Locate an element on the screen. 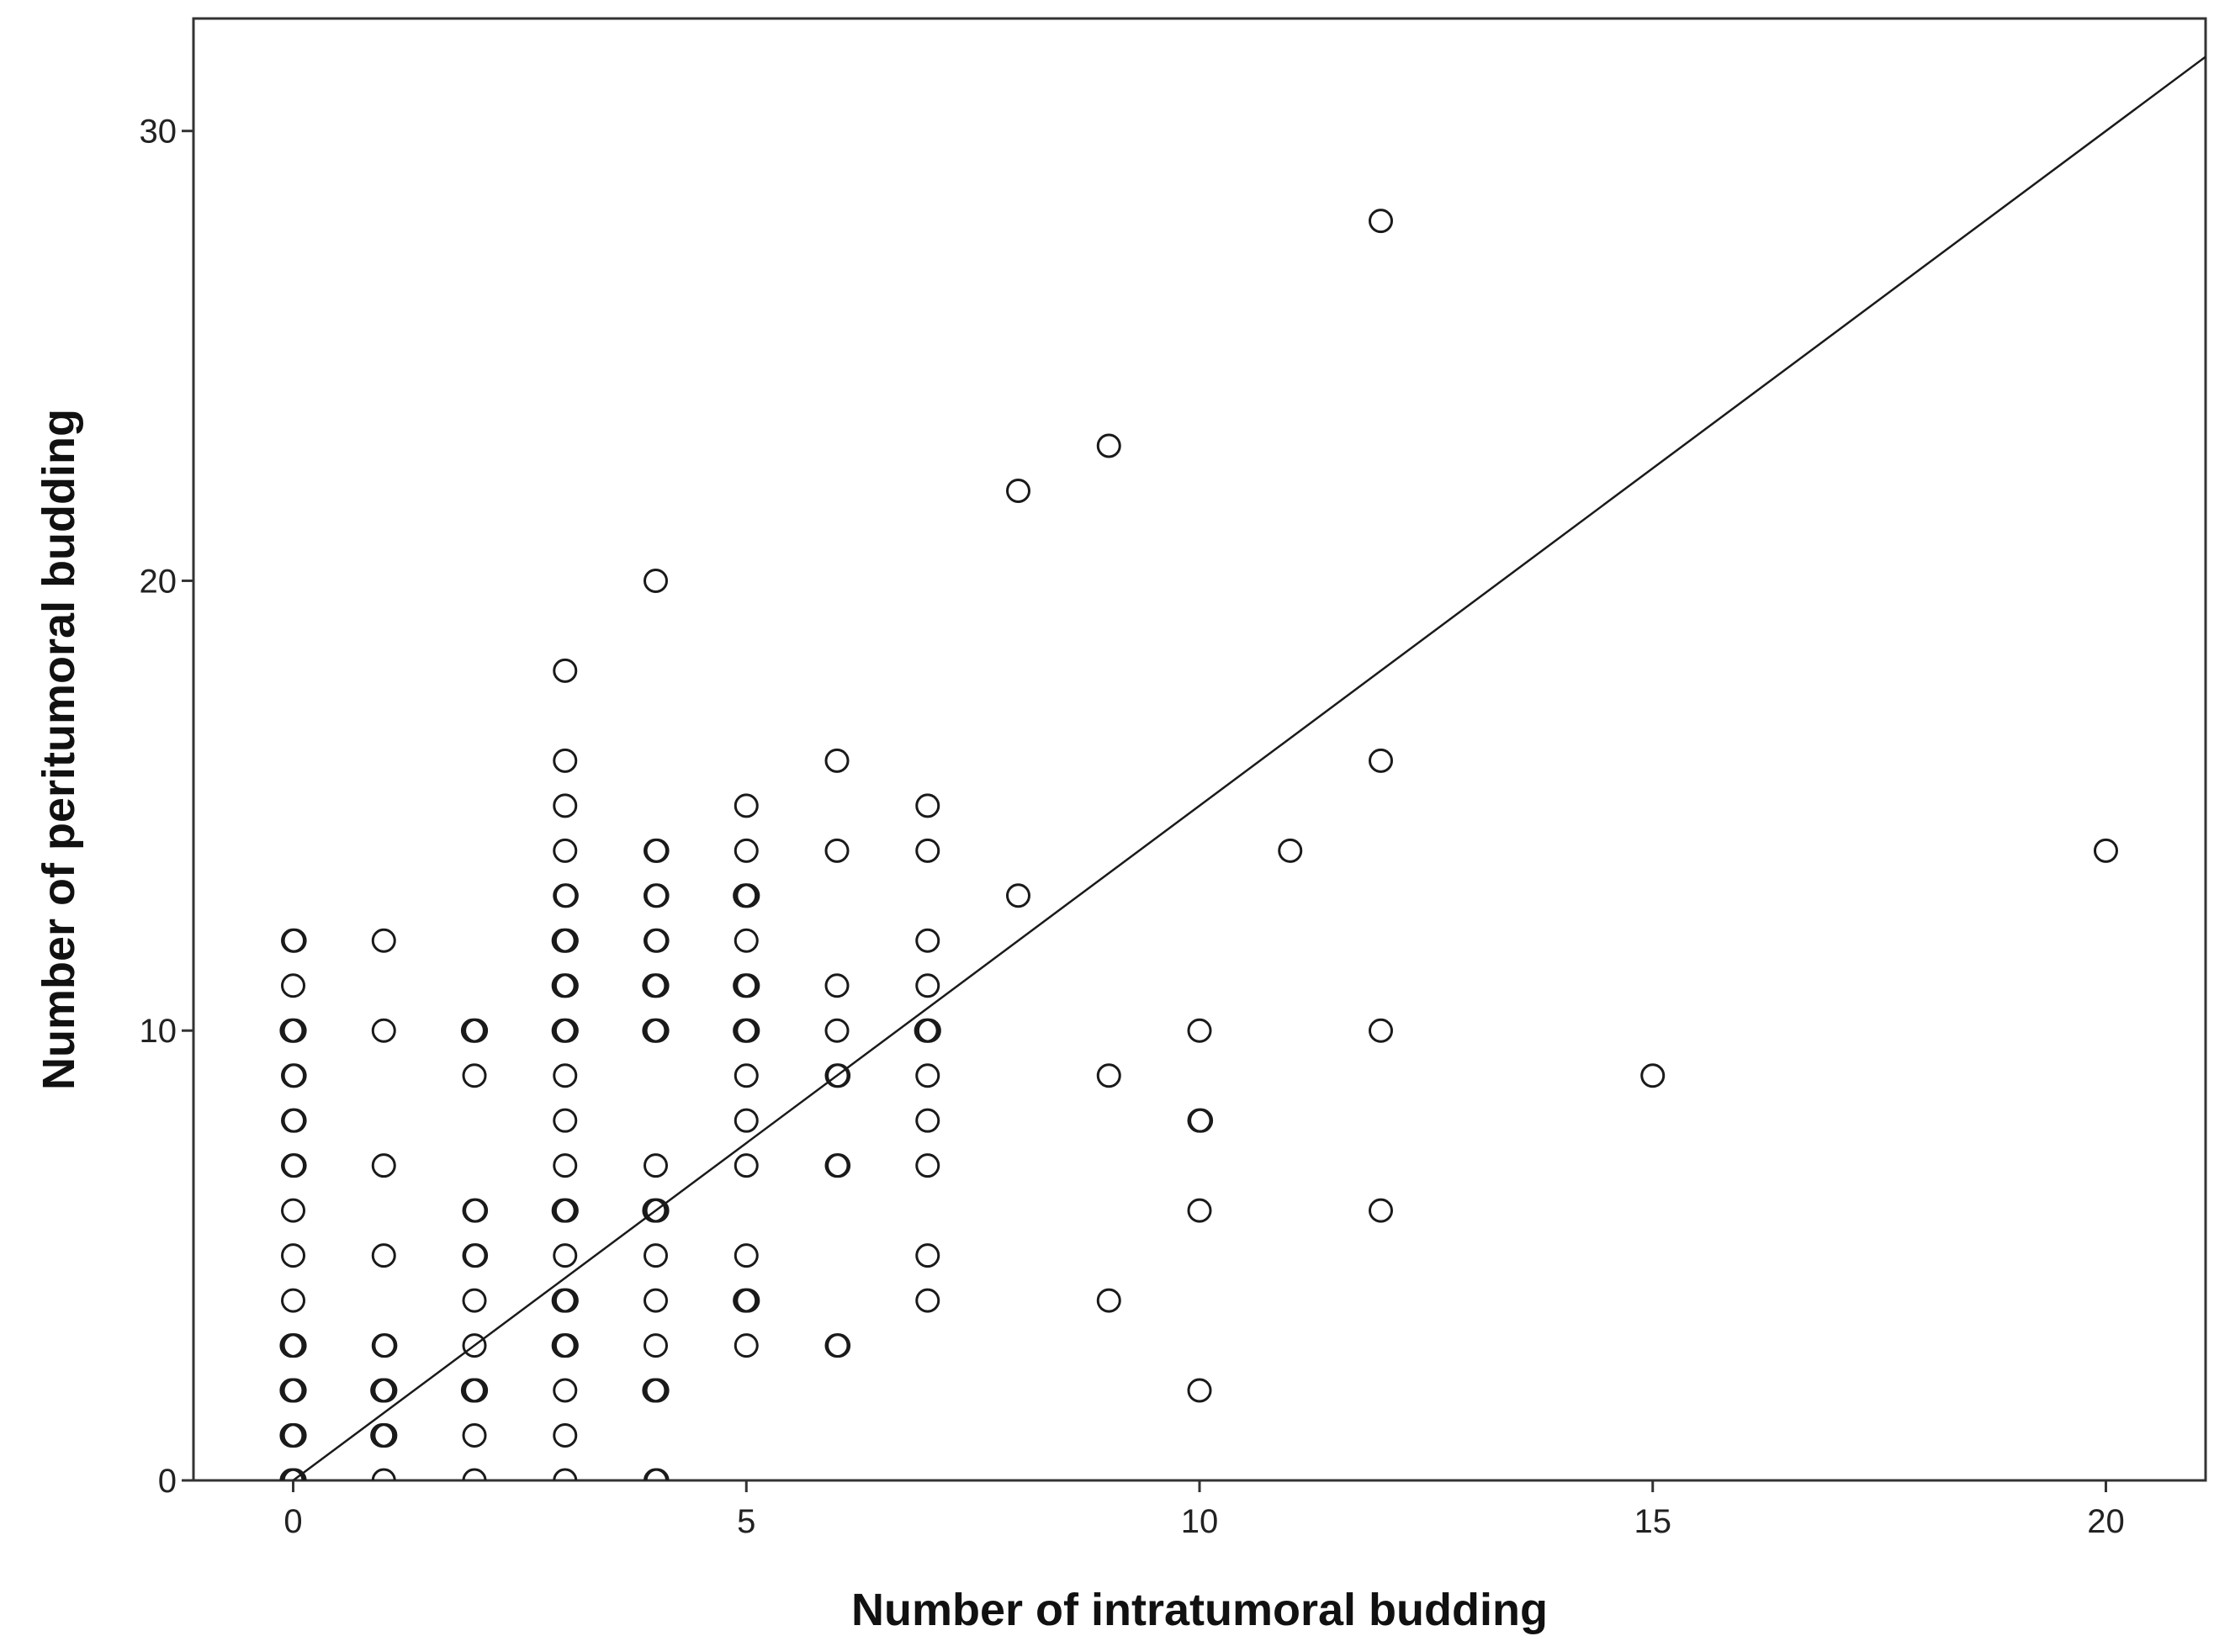  y-tick-label: 20 is located at coordinates (158, 581).